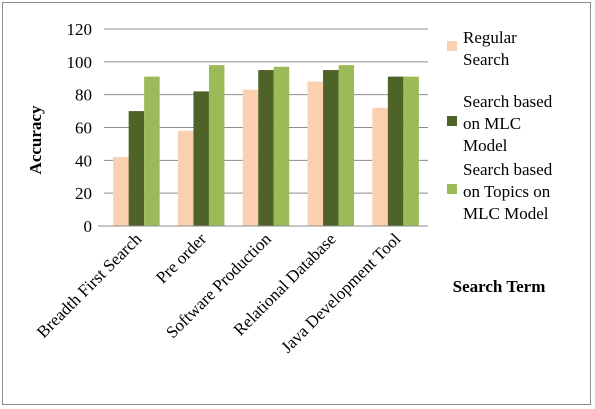 This screenshot has width=595, height=409. Describe the element at coordinates (80, 29) in the screenshot. I see `y-tick-label: 120` at that location.